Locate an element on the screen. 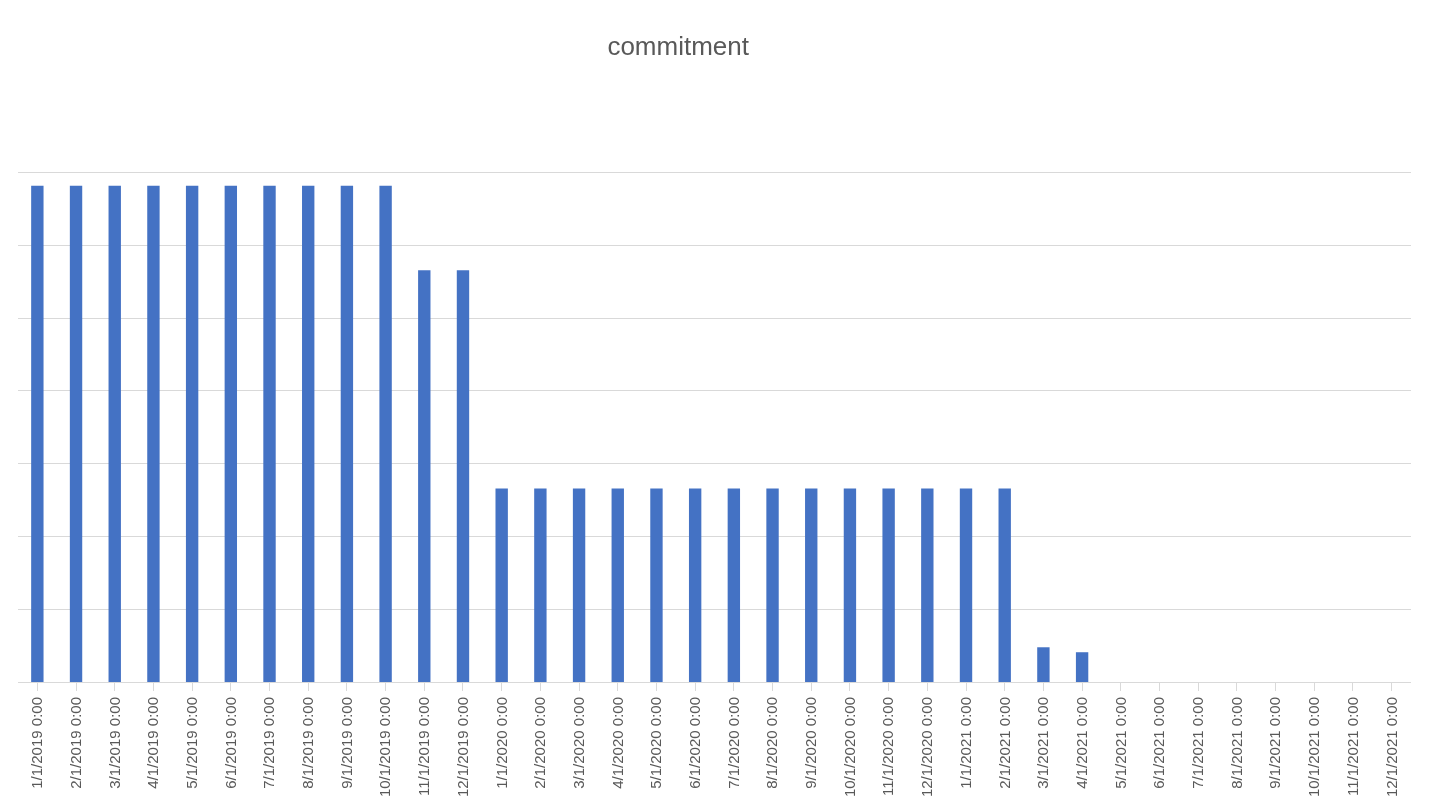  x-tick-label: 4/1/2020 0:00 is located at coordinates (617, 743).